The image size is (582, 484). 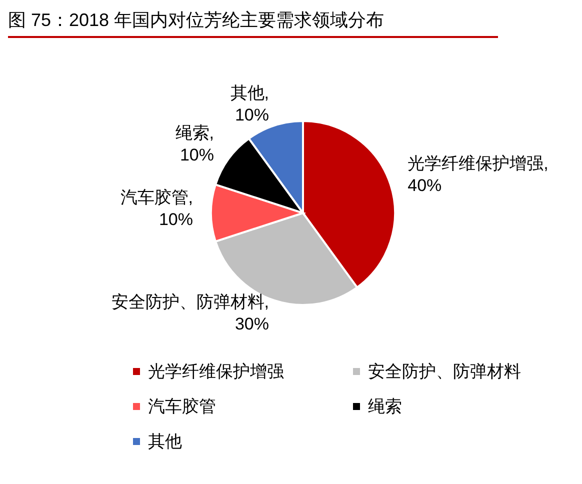 I want to click on legend-label: 安全防护、防弹材料, so click(x=444, y=372).